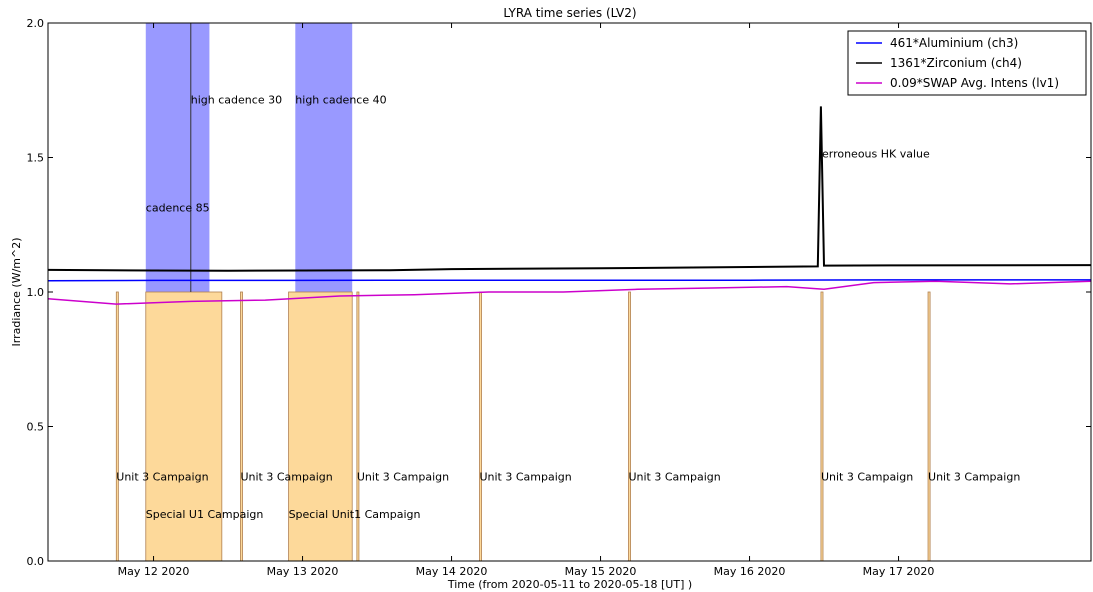 The width and height of the screenshot is (1093, 592). Describe the element at coordinates (525, 476) in the screenshot. I see `annotation-7: Unit 3 Campaign` at that location.